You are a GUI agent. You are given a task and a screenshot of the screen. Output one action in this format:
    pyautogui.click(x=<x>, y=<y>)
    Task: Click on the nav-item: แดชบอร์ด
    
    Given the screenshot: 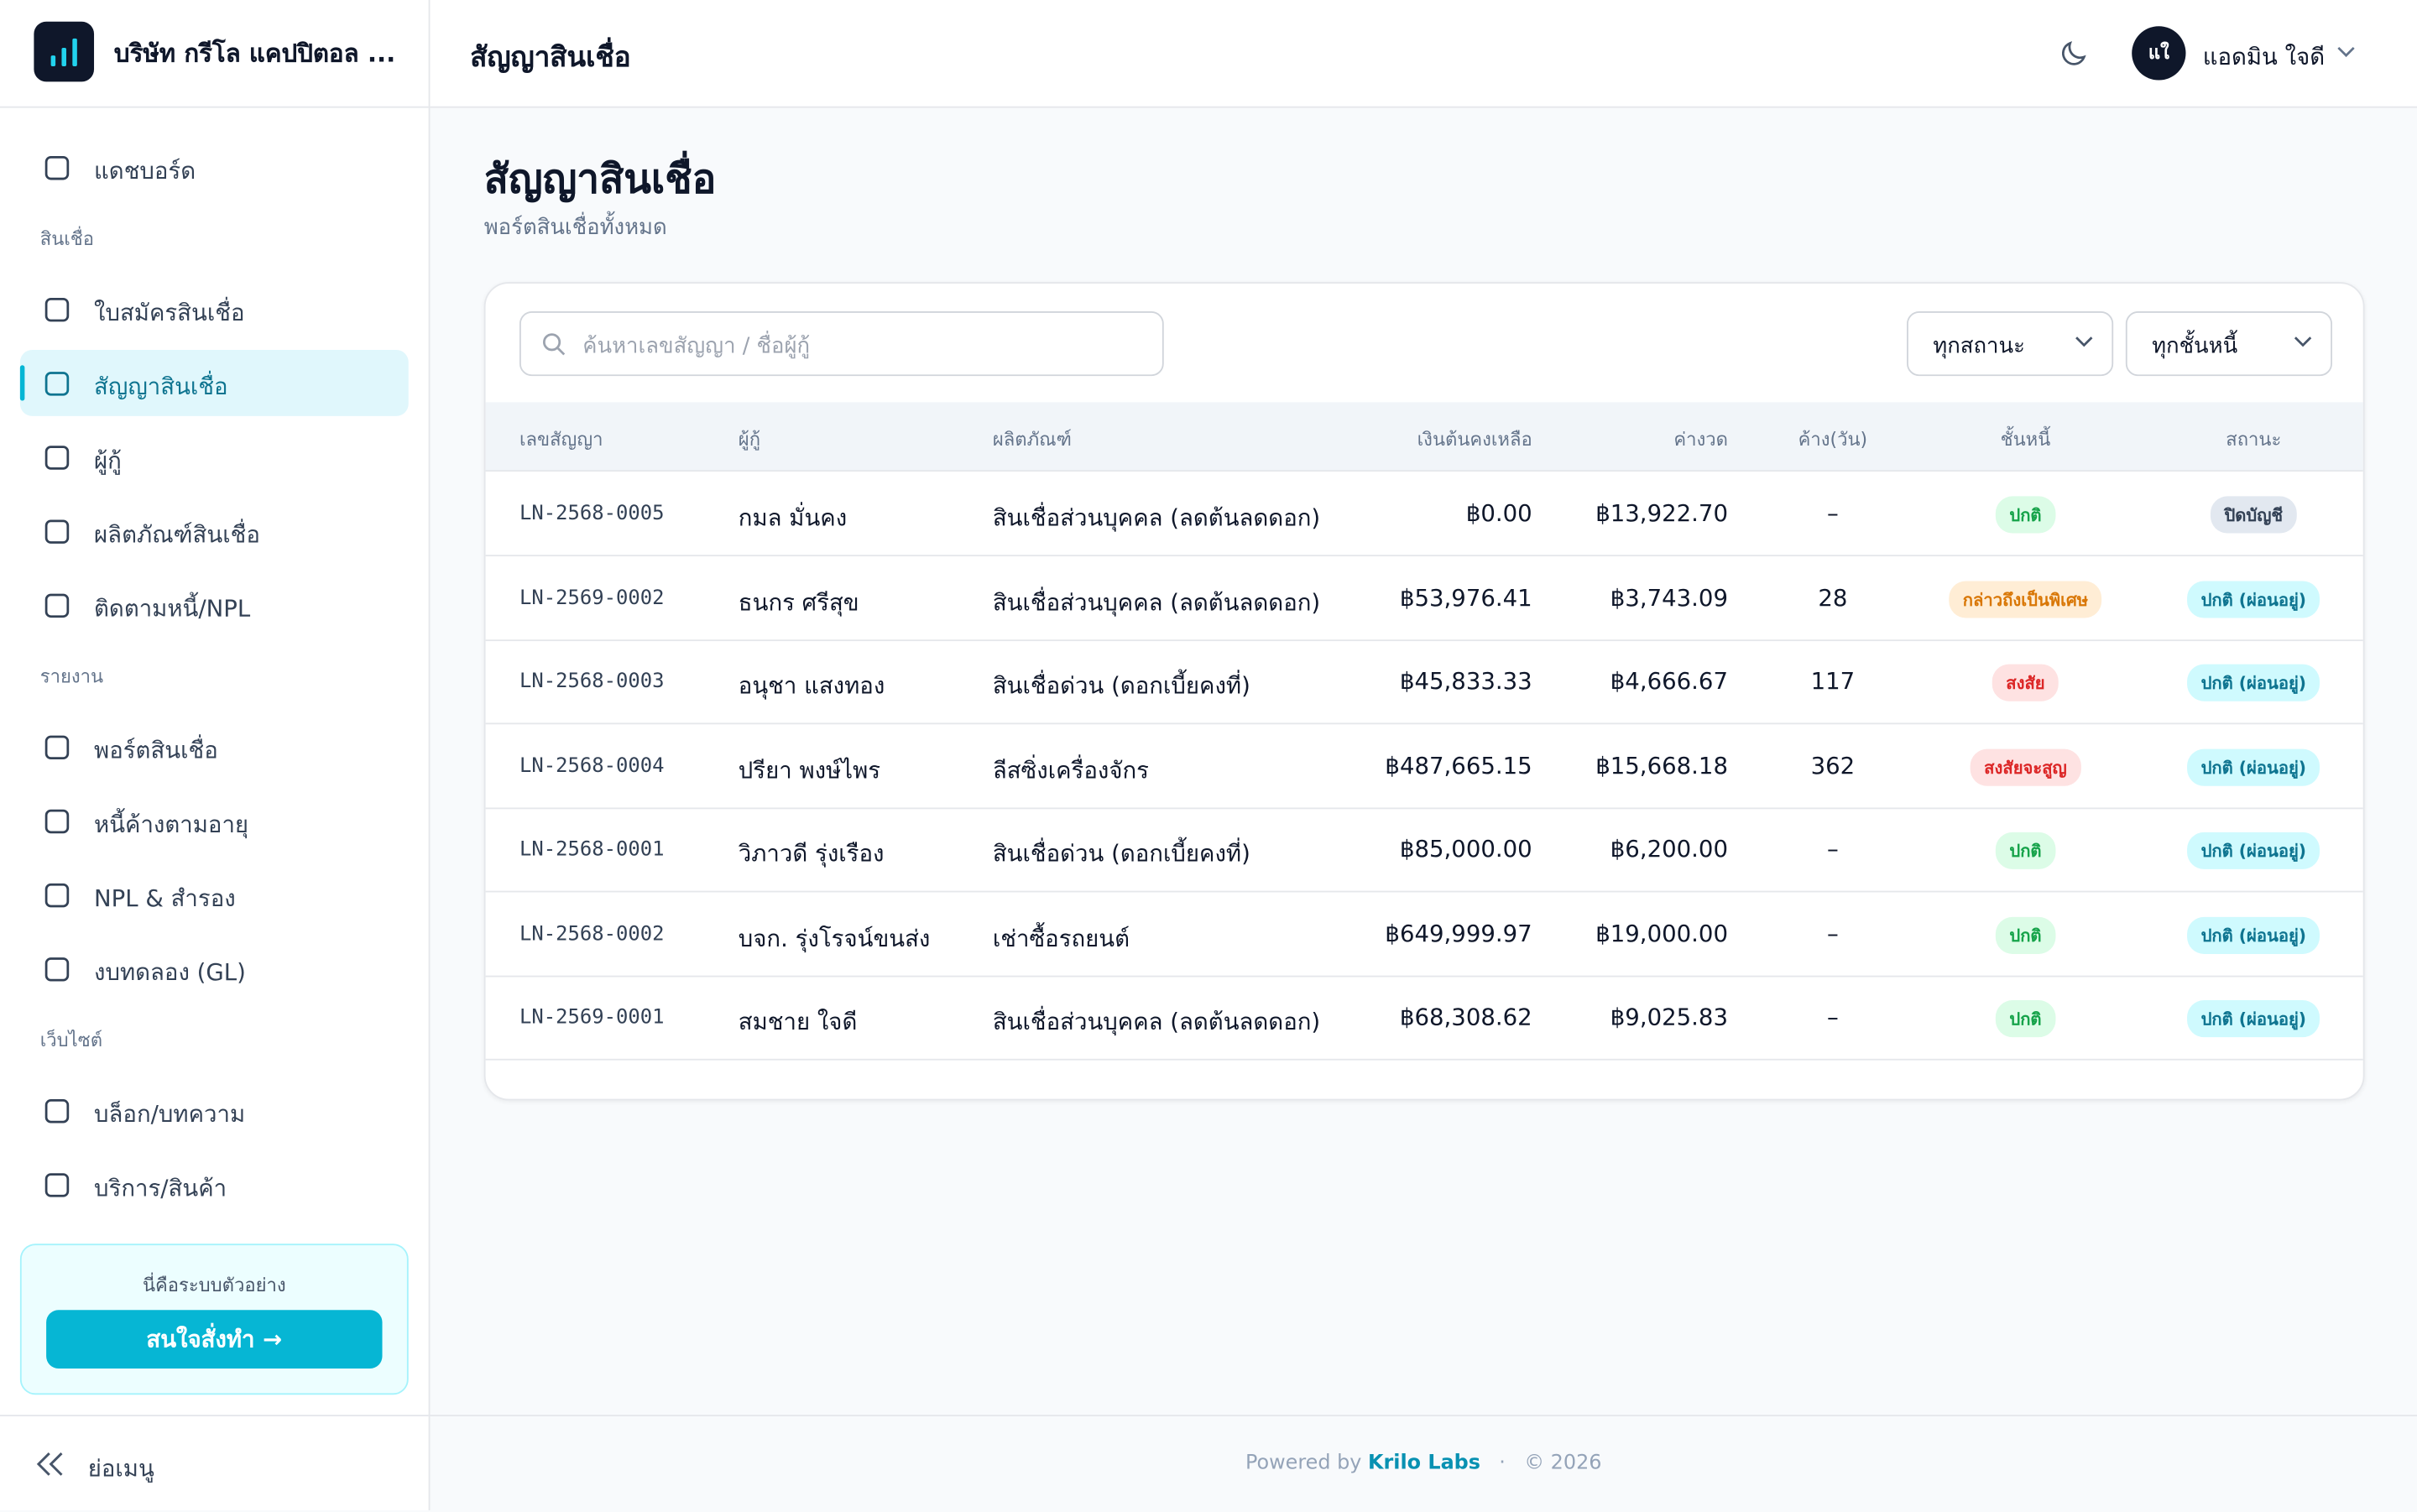 What is the action you would take?
    pyautogui.click(x=214, y=167)
    